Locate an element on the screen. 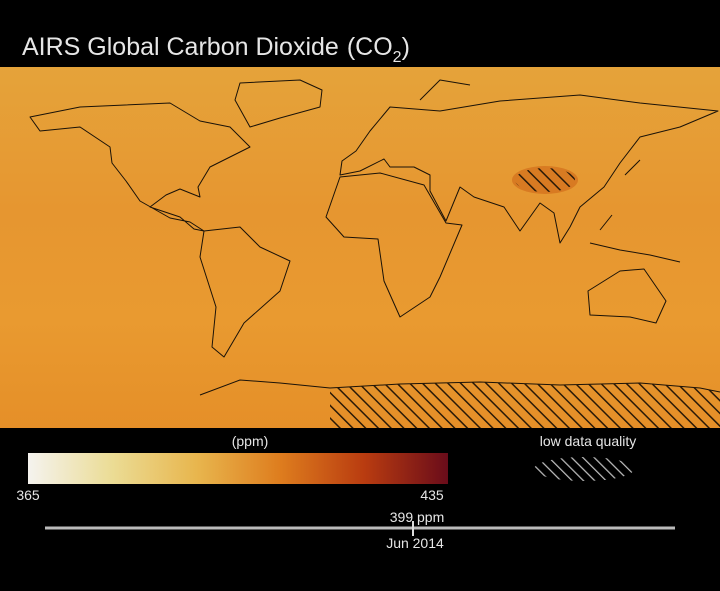  south-america is located at coordinates (245, 292).